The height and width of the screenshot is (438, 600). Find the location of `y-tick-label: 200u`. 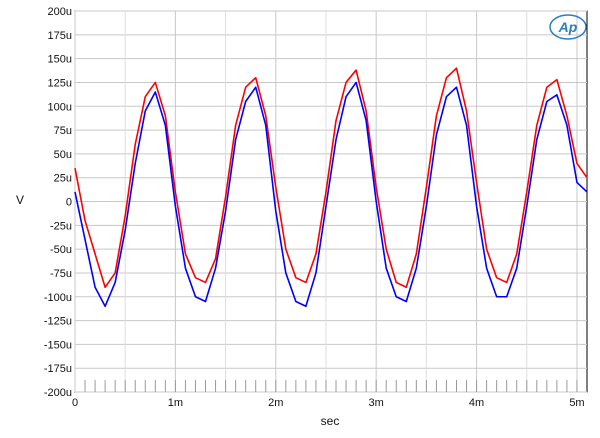

y-tick-label: 200u is located at coordinates (60, 12).